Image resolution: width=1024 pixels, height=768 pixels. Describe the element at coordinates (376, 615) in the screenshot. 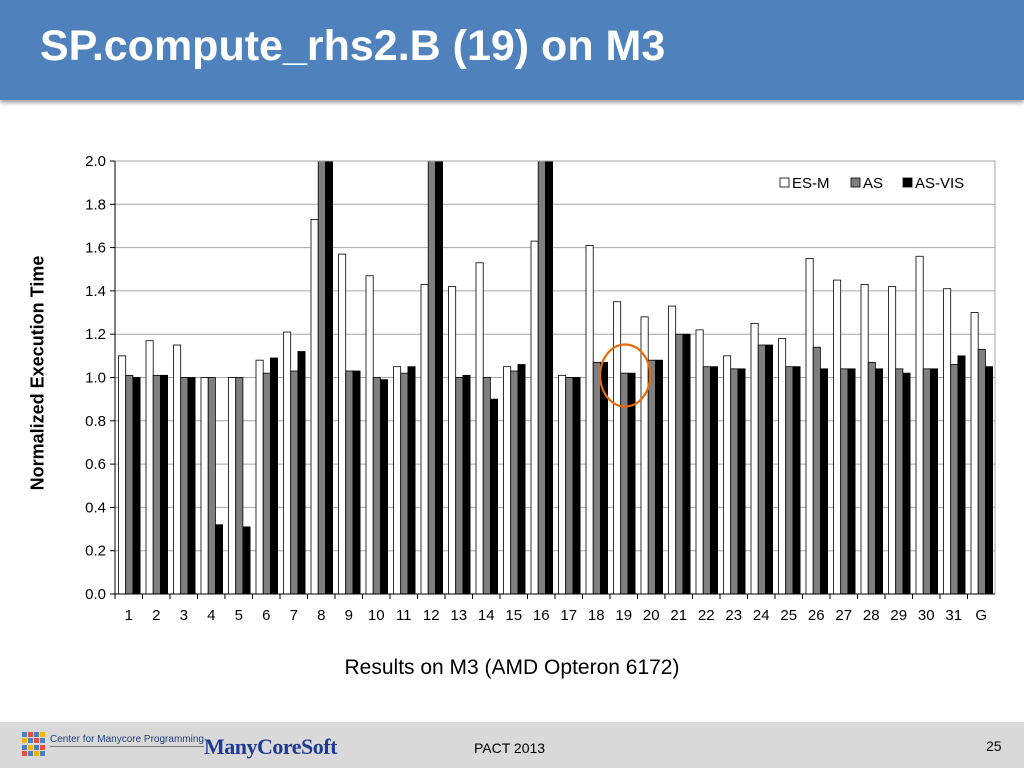

I see `x-tick-label: 10` at that location.